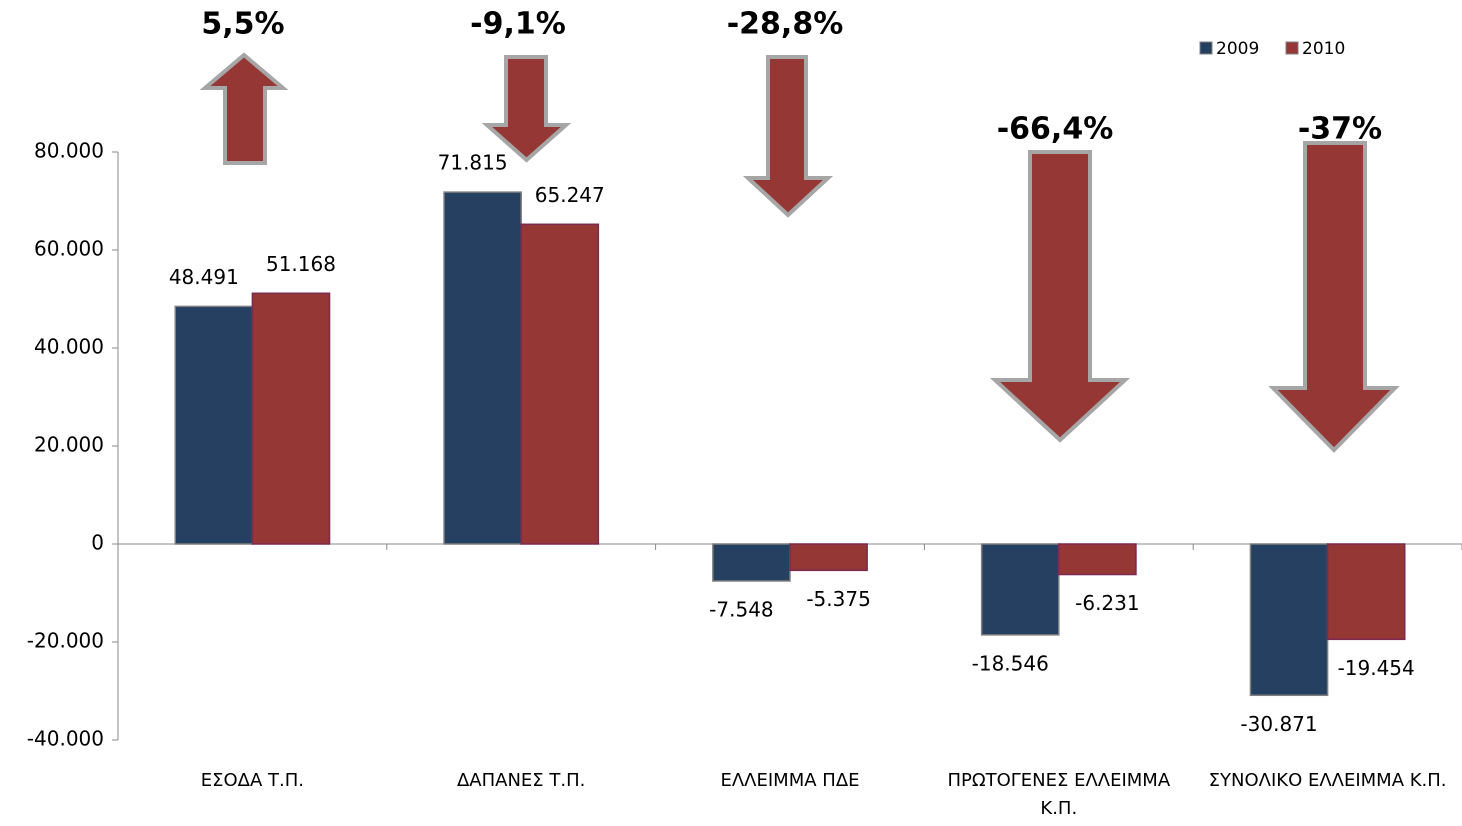 The height and width of the screenshot is (826, 1462). What do you see at coordinates (838, 599) in the screenshot?
I see `value-label: -5.375` at bounding box center [838, 599].